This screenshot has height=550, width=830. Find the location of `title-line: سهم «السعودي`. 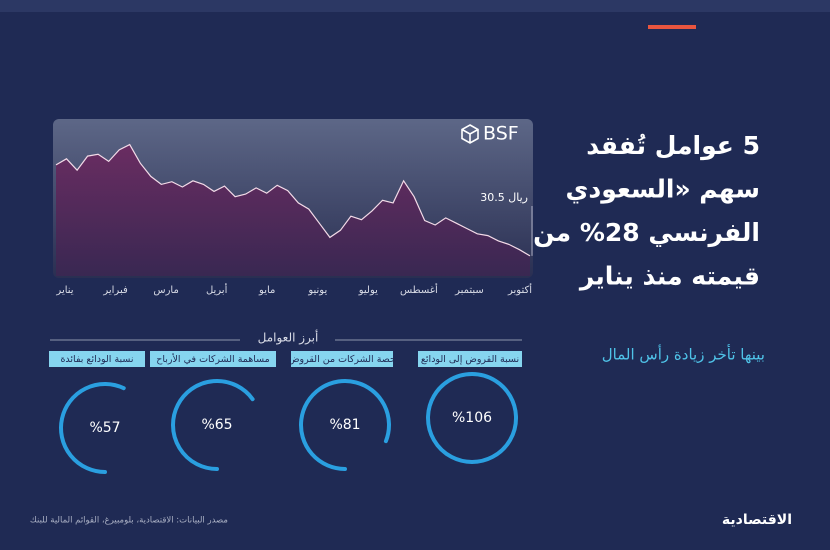

title-line: سهم «السعودي is located at coordinates (663, 190).